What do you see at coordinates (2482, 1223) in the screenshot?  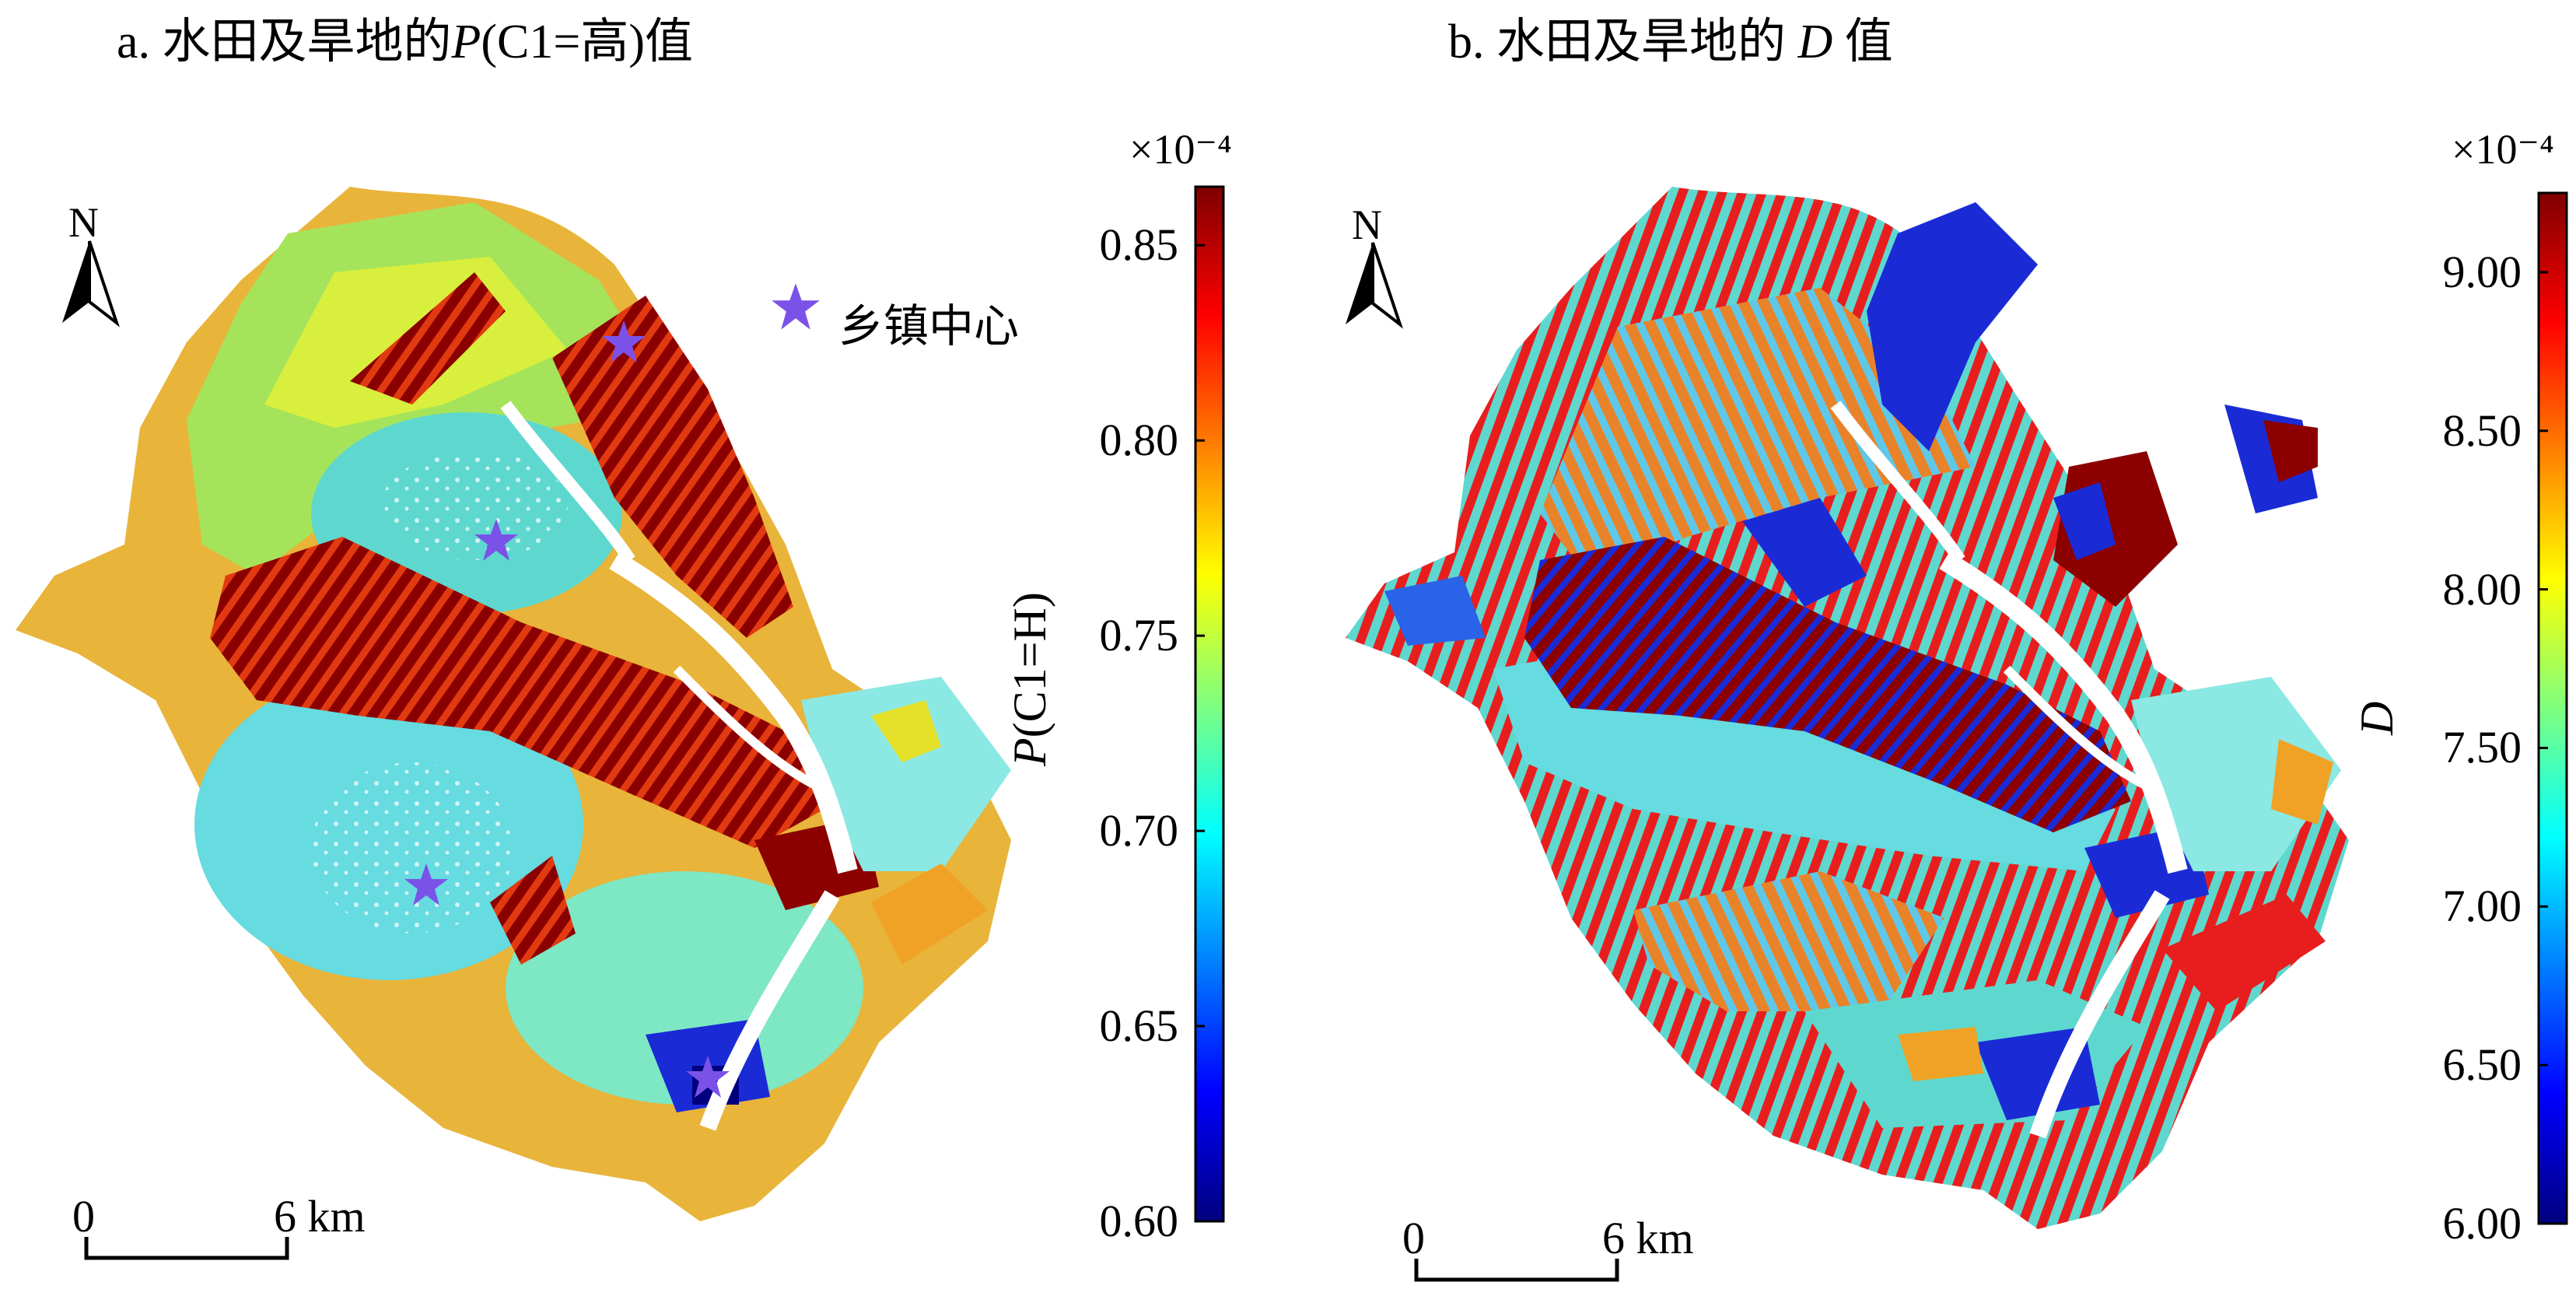 I see `colorbar-tick-label: 6.00` at bounding box center [2482, 1223].